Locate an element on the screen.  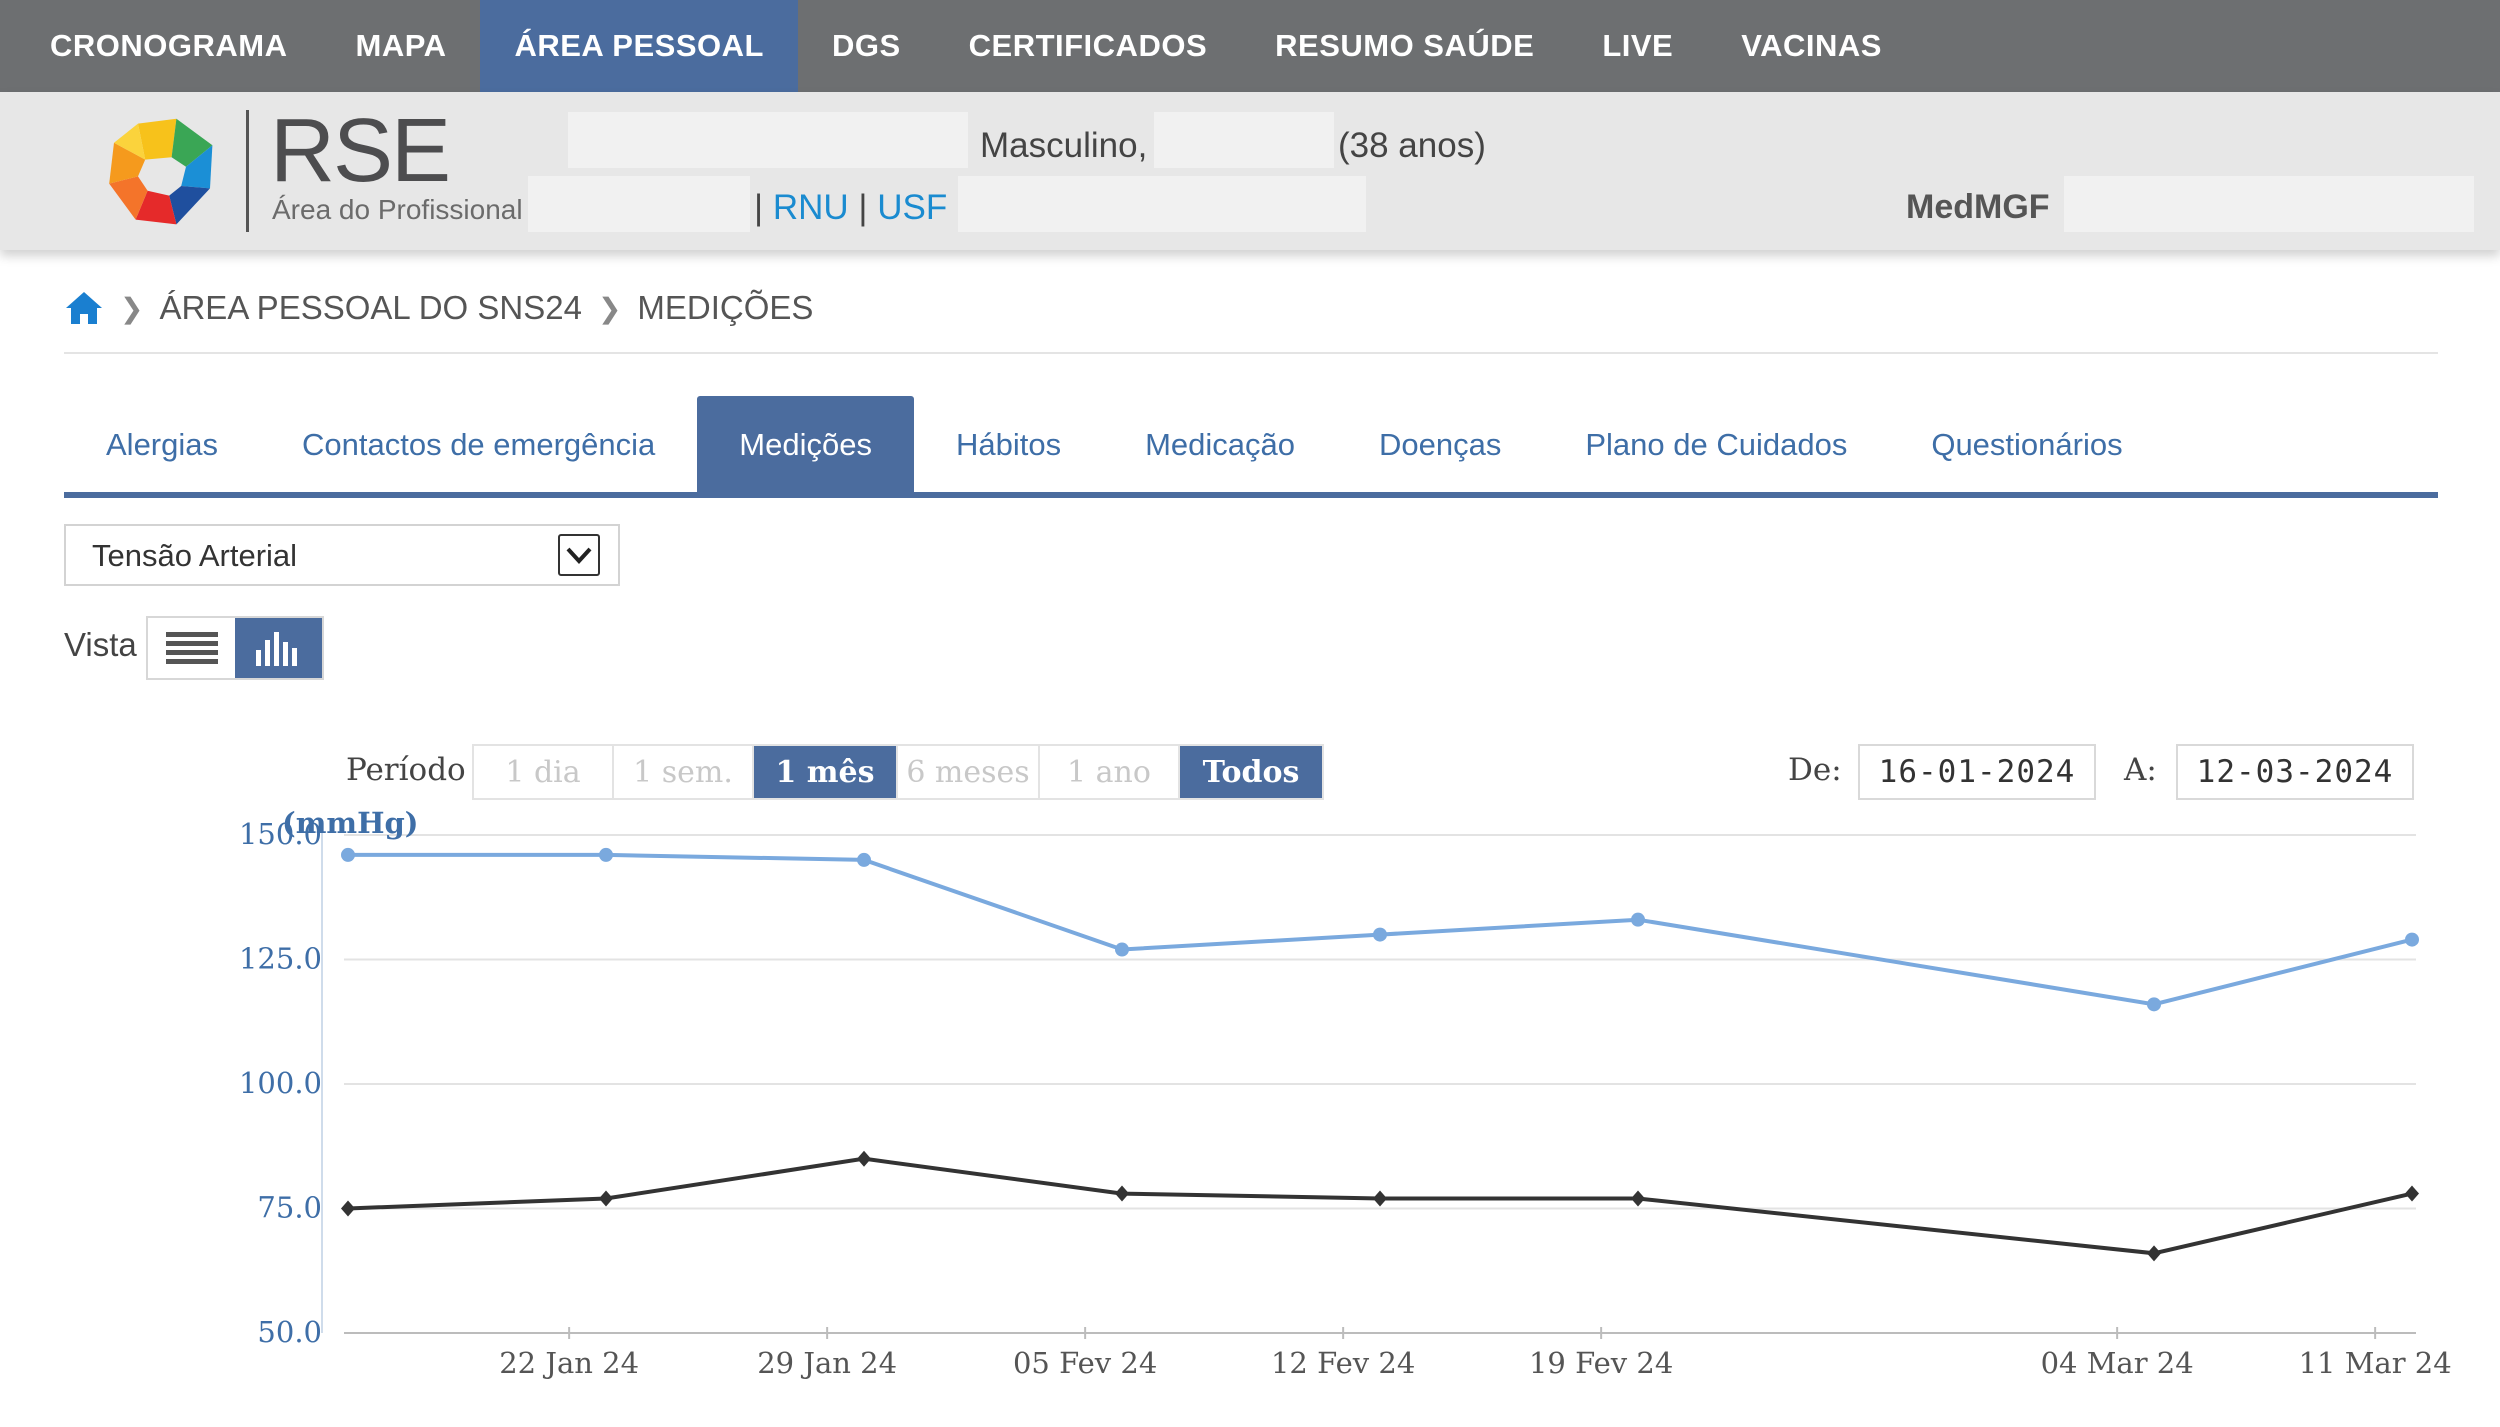
patient-sex: Masculino, is located at coordinates (1064, 145).